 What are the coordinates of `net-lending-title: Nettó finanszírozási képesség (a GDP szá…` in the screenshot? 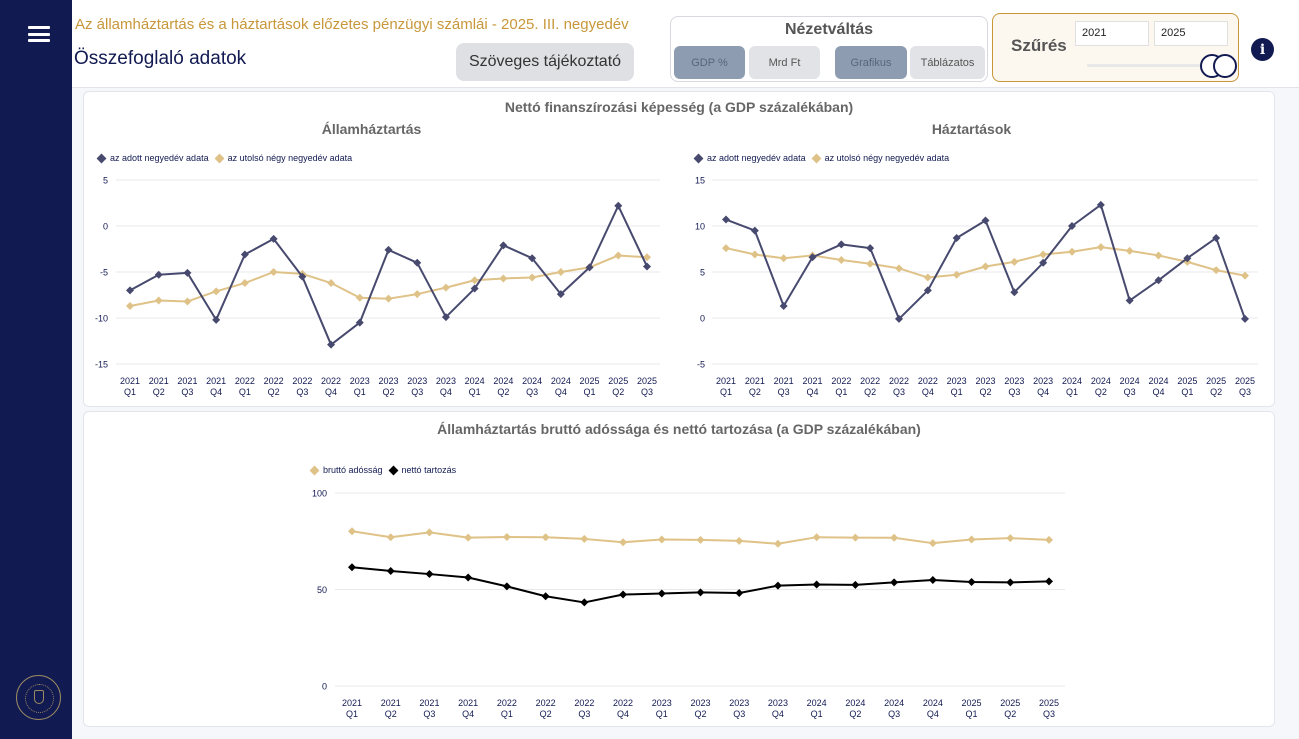 It's located at (679, 107).